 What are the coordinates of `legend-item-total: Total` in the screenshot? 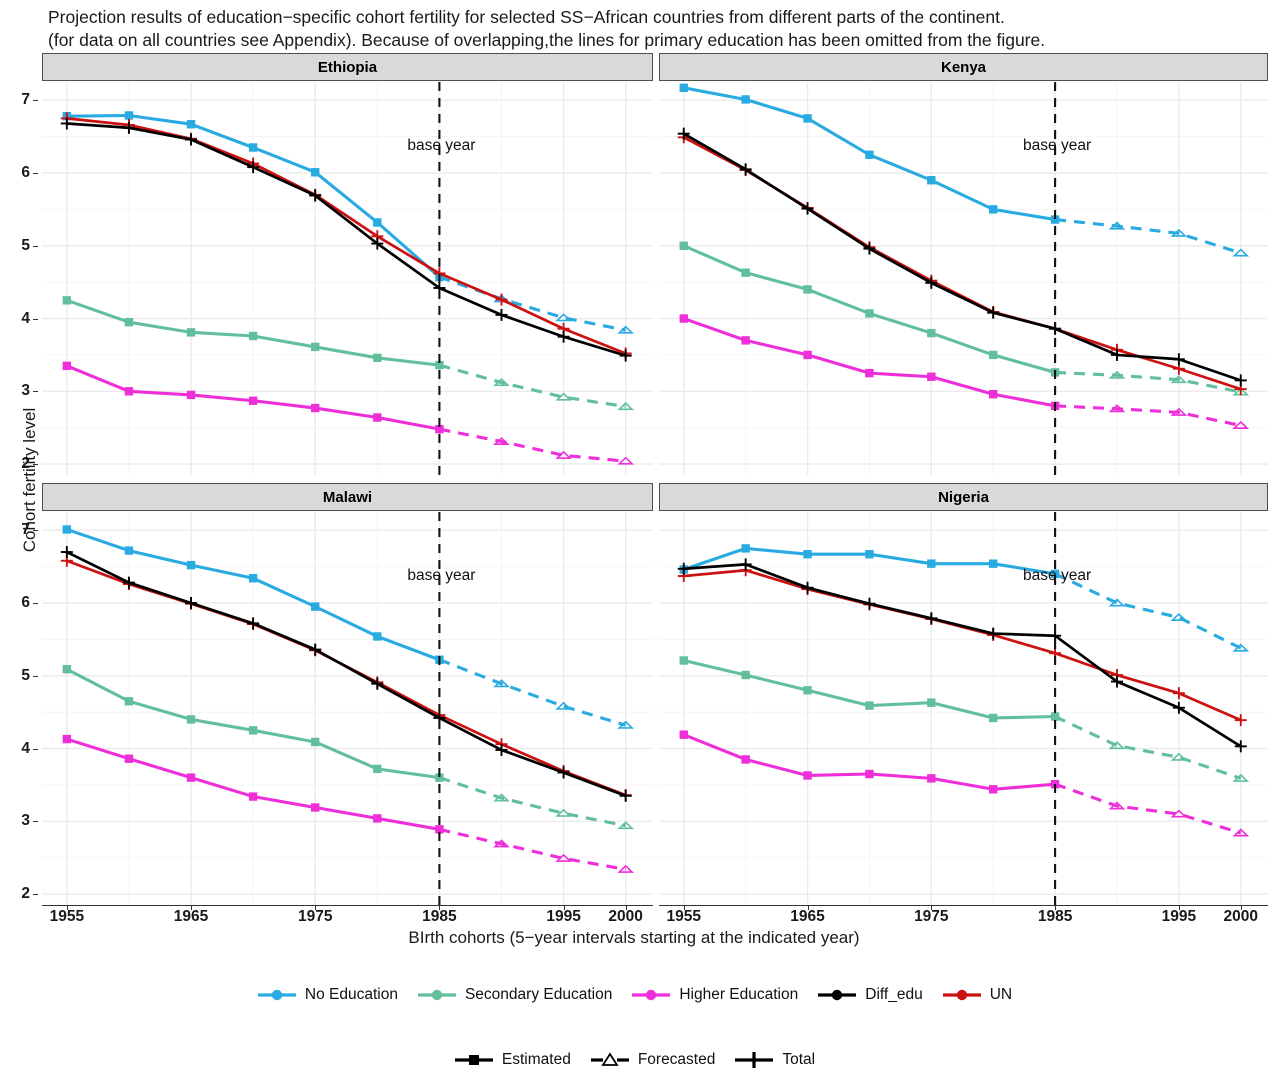 It's located at (774, 1060).